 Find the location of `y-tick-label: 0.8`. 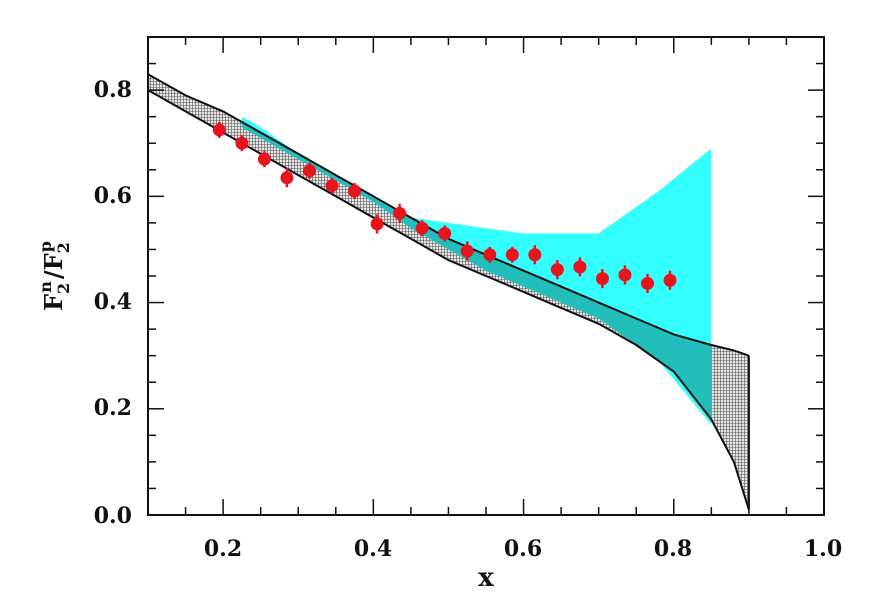

y-tick-label: 0.8 is located at coordinates (113, 90).